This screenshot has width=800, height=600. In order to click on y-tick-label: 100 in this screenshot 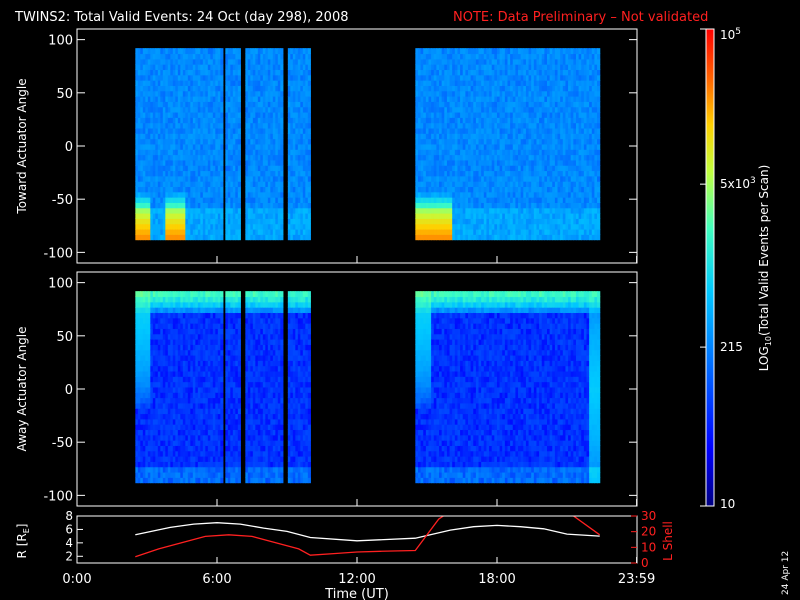, I will do `click(60, 41)`.